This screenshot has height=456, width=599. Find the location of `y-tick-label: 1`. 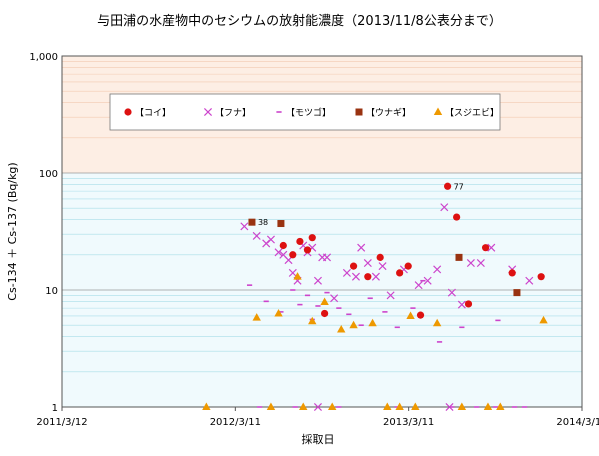

y-tick-label: 1 is located at coordinates (55, 408).